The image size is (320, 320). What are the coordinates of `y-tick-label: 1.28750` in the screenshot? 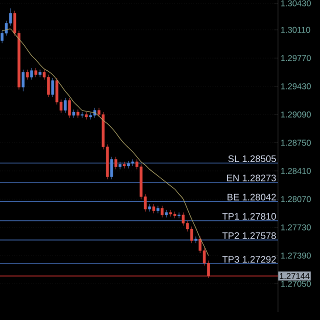 It's located at (296, 143).